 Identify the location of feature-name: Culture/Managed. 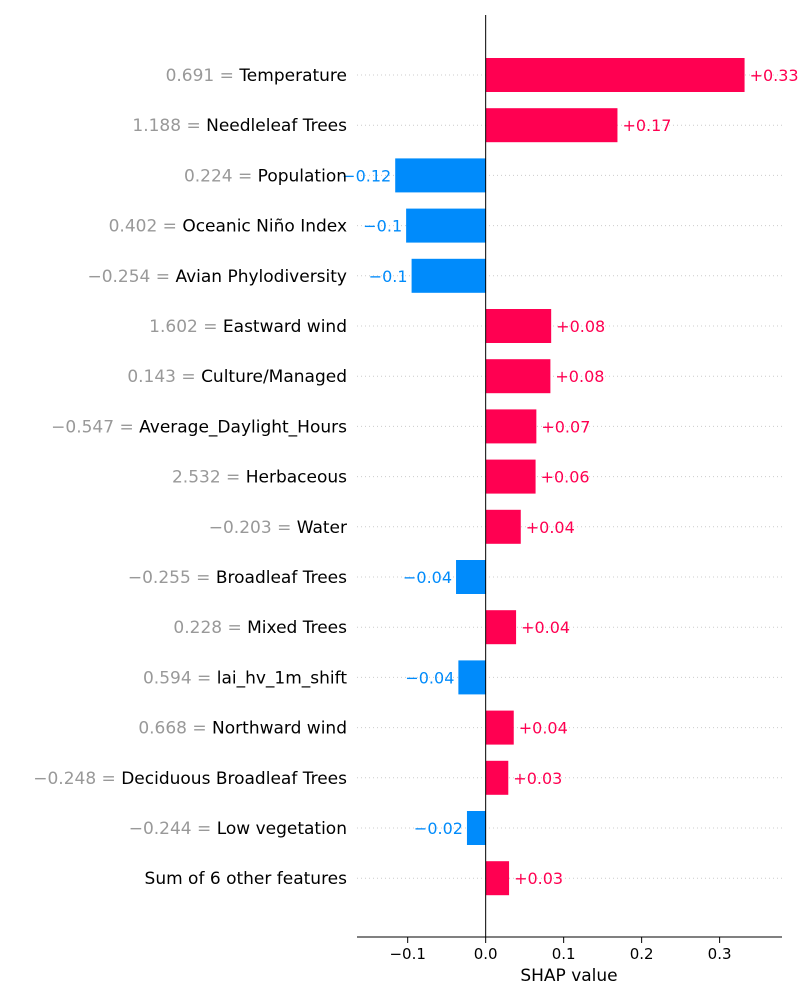
(274, 377).